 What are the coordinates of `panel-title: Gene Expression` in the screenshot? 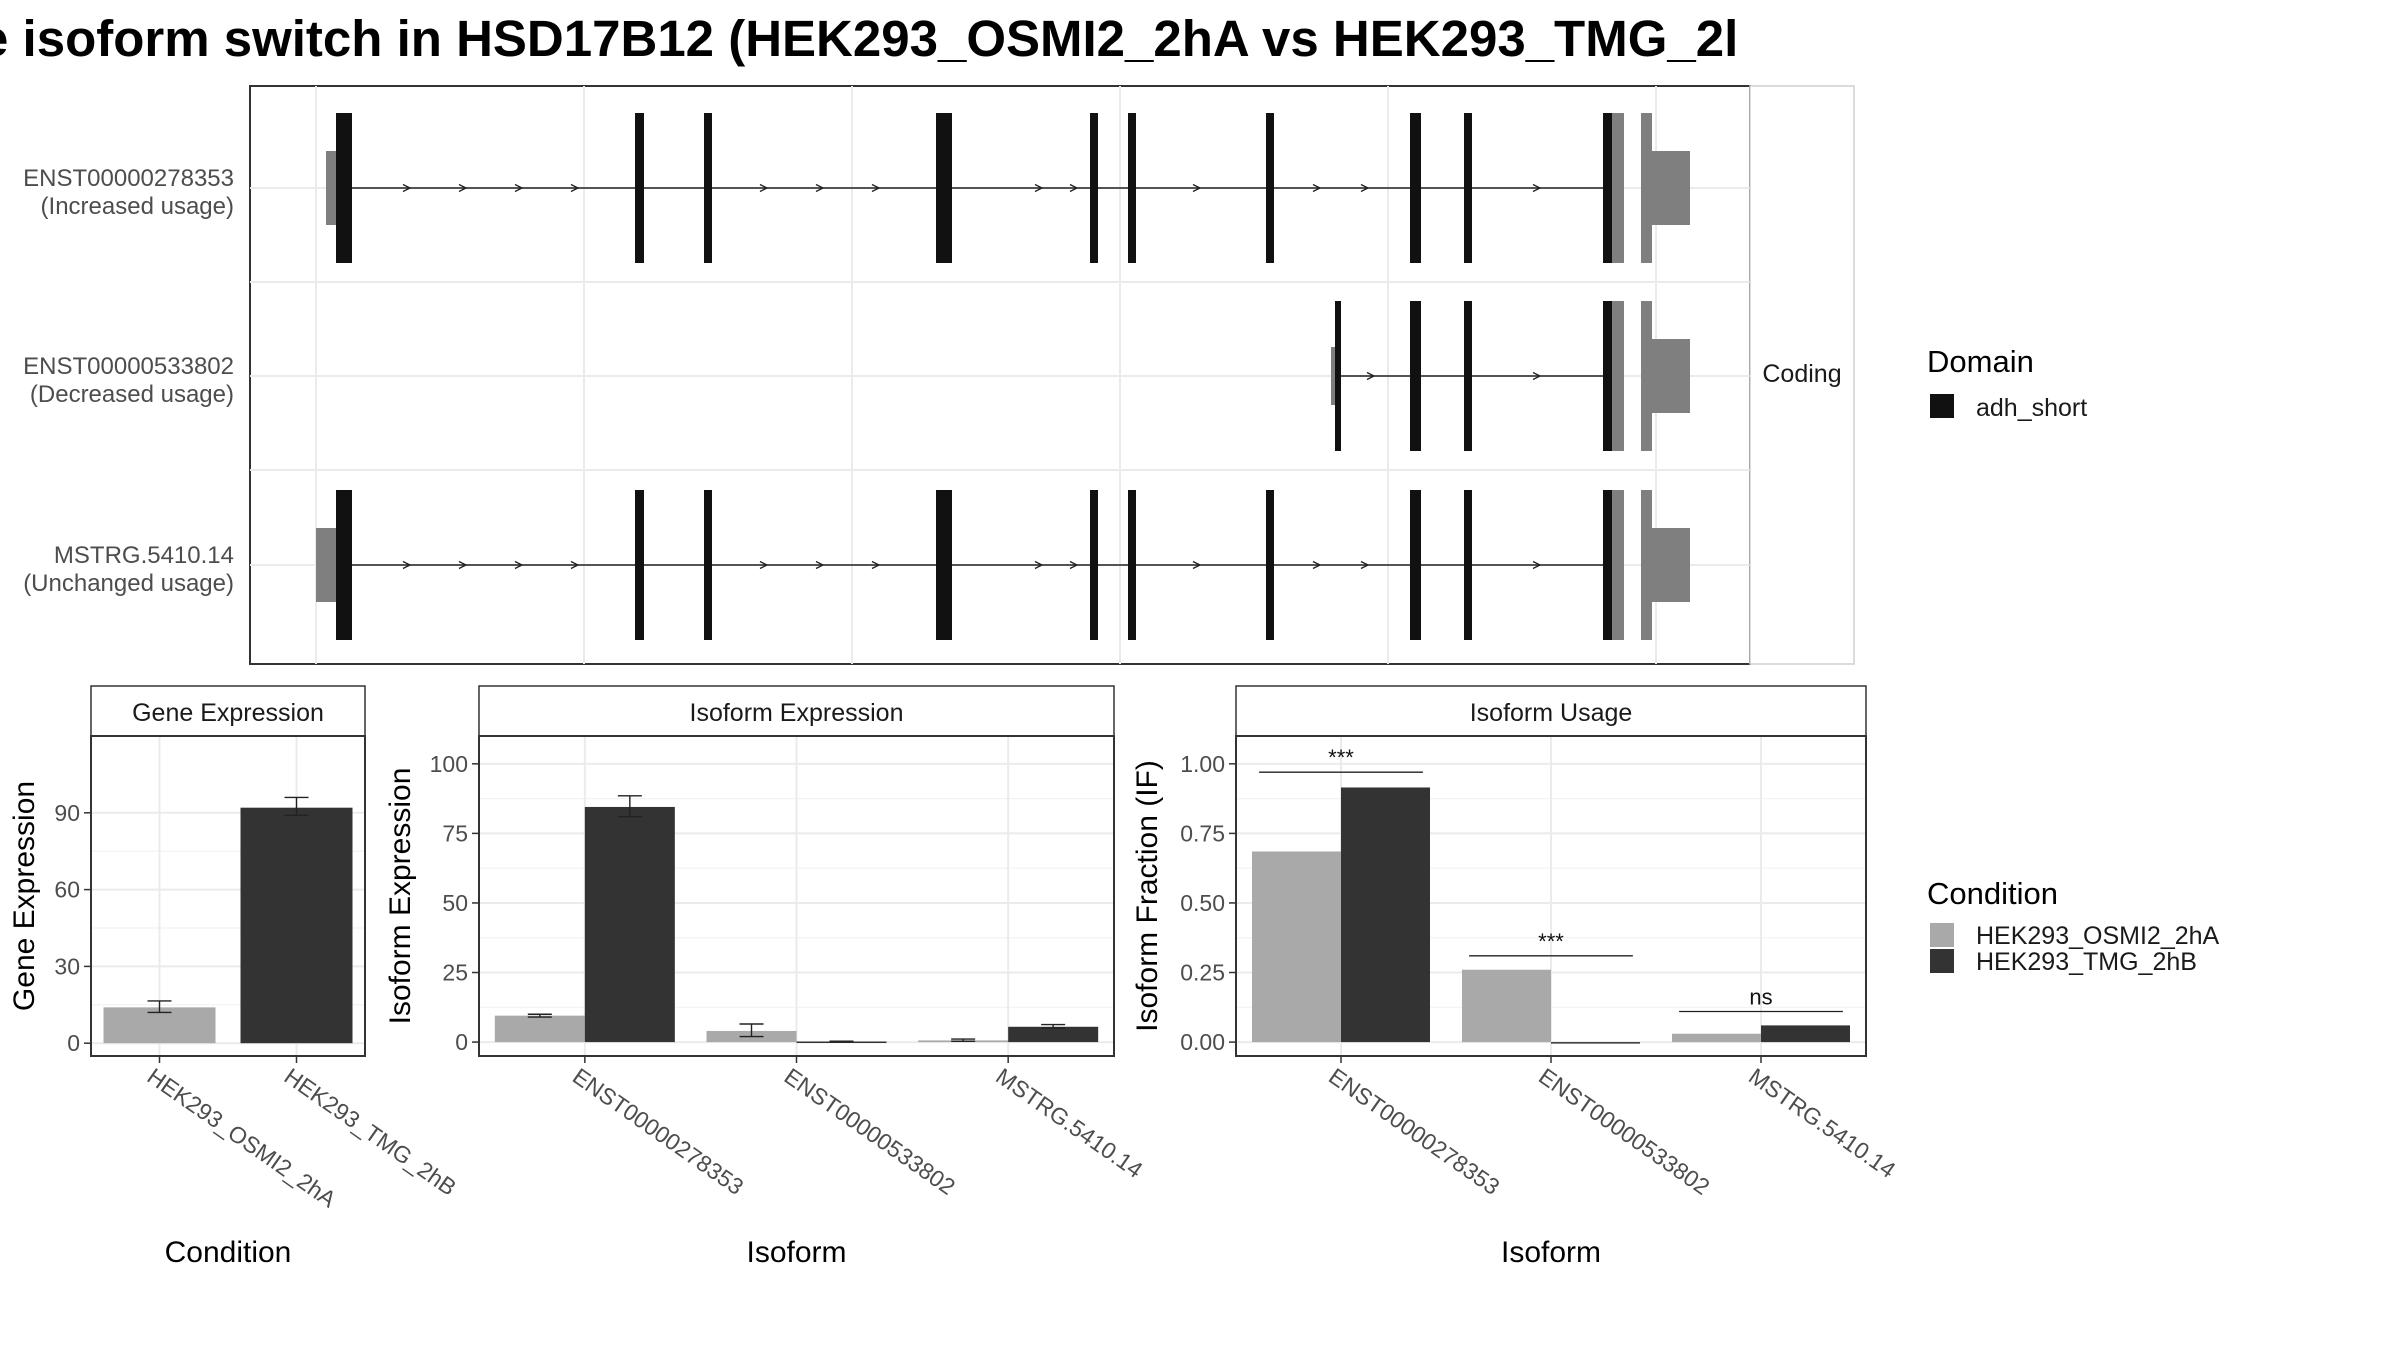 It's located at (228, 713).